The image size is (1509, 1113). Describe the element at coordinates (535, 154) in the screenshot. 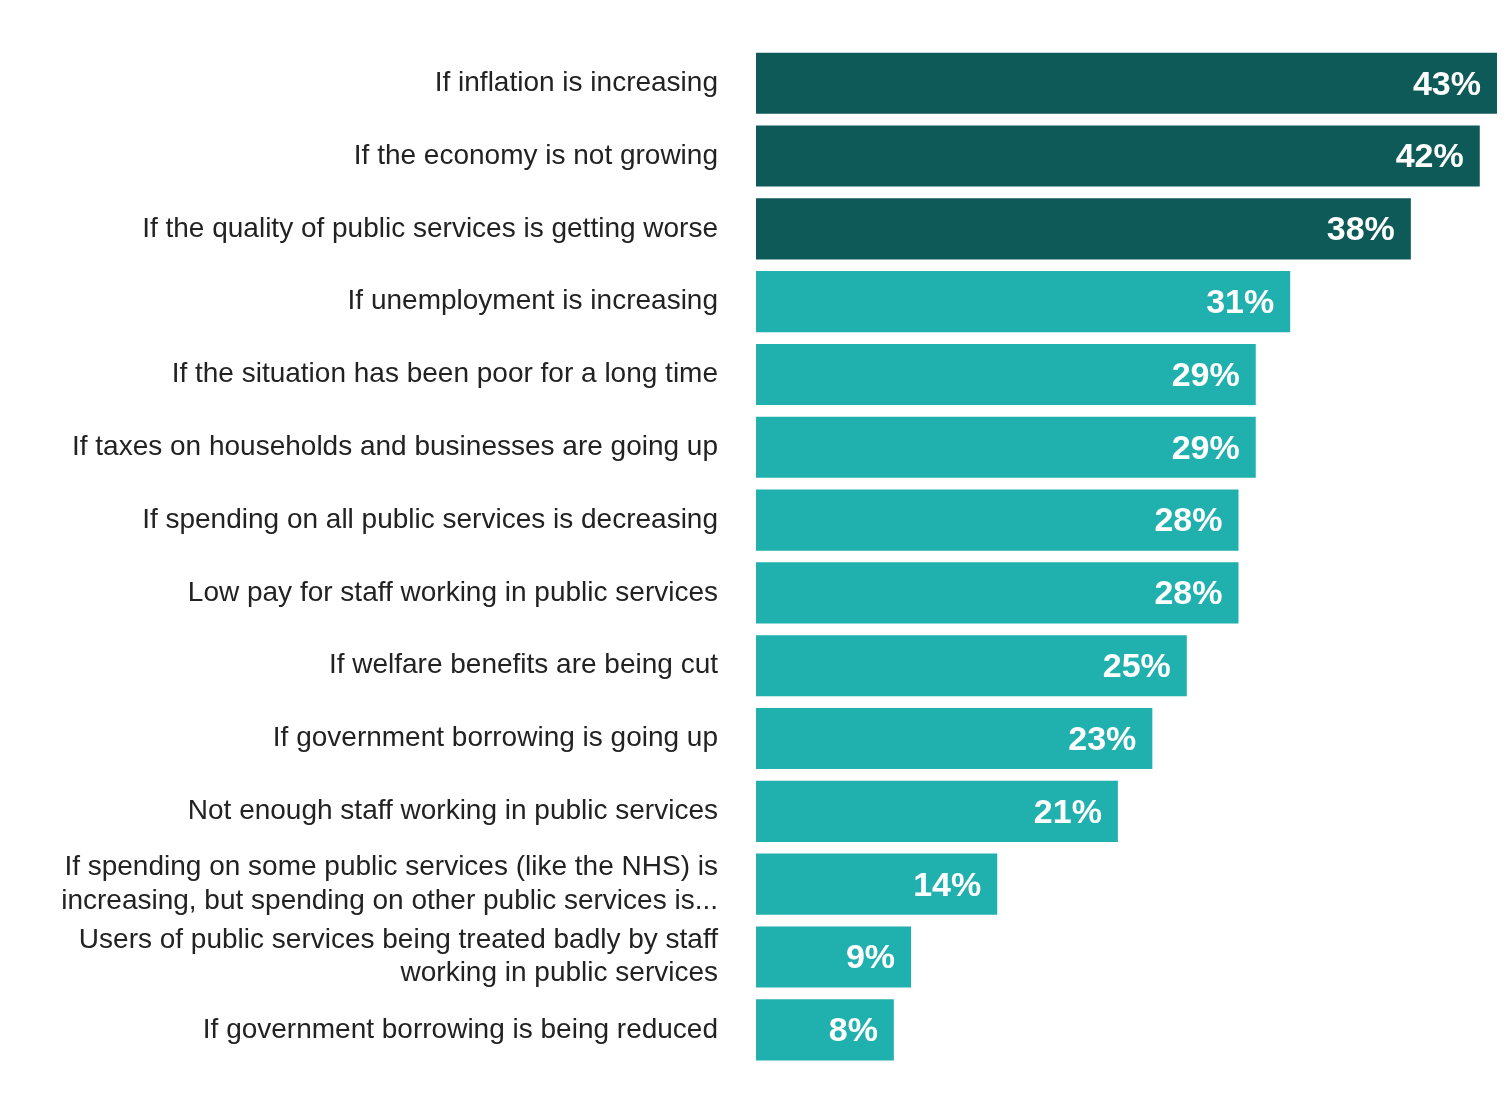

I see `y-tick-label: If the economy is not growing` at that location.